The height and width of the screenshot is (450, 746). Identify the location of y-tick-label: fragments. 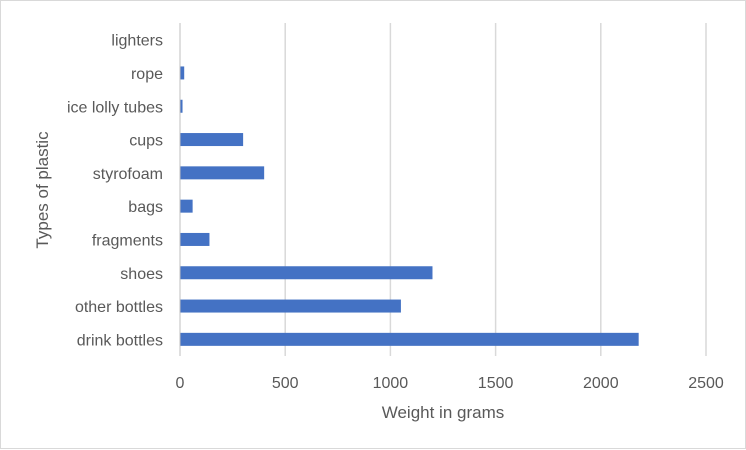
(127, 240).